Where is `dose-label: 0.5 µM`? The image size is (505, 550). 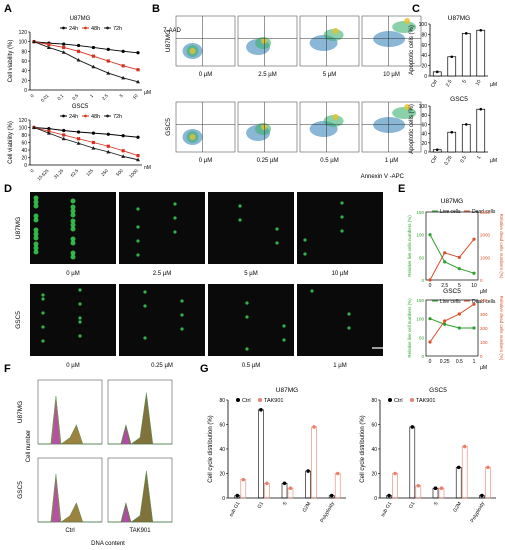 dose-label: 0.5 µM is located at coordinates (251, 366).